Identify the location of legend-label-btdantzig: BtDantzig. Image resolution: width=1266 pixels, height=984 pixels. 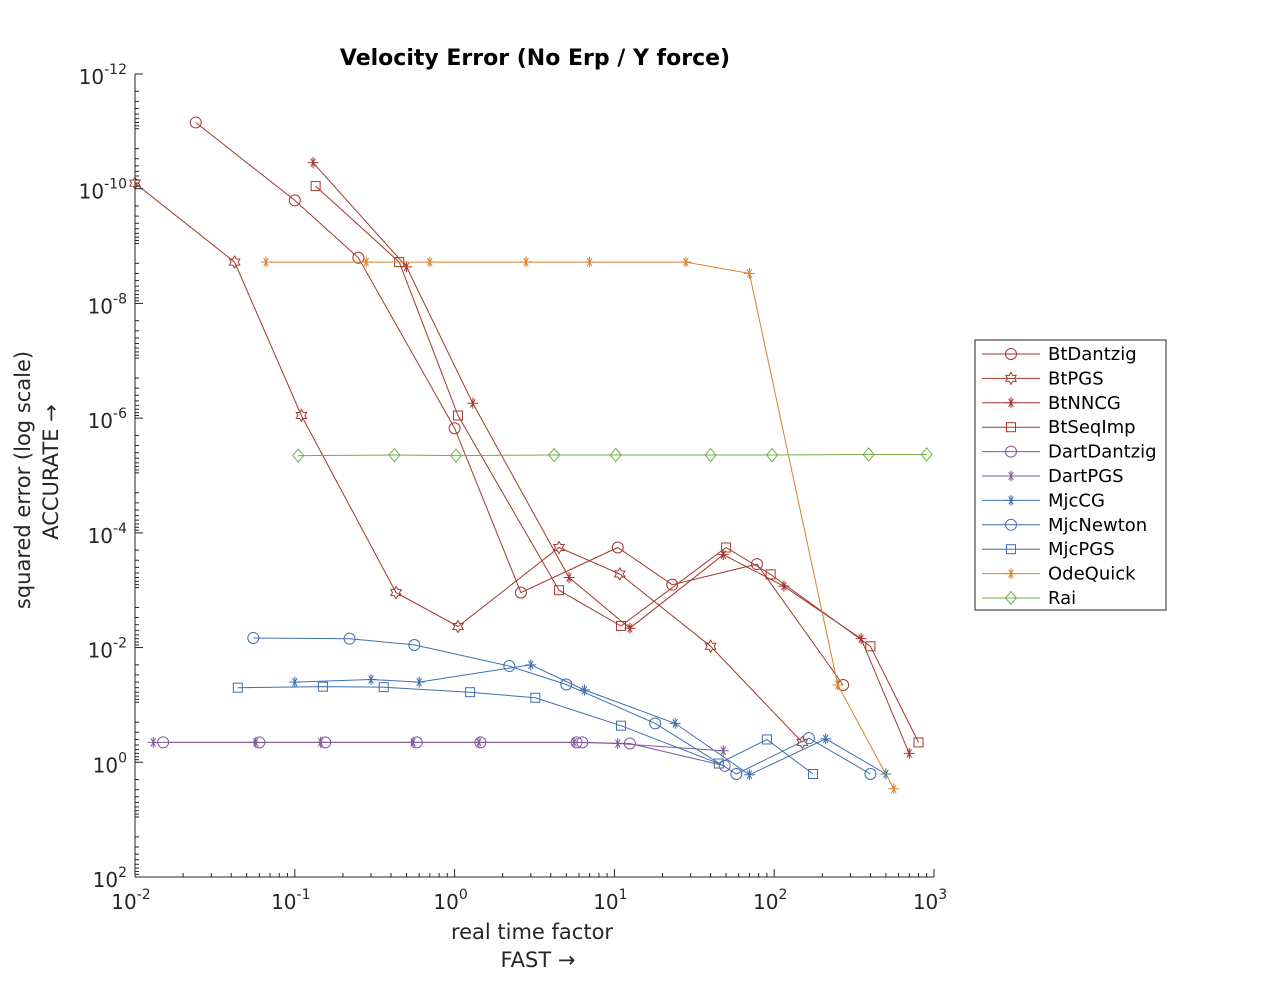
(1092, 354).